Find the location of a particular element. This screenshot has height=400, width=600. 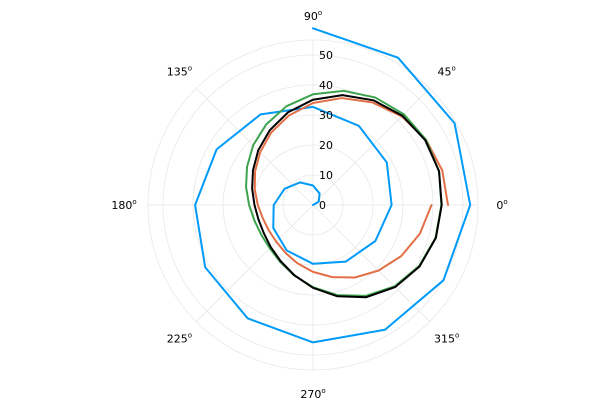

angular-tick-label: 180o is located at coordinates (123, 205).